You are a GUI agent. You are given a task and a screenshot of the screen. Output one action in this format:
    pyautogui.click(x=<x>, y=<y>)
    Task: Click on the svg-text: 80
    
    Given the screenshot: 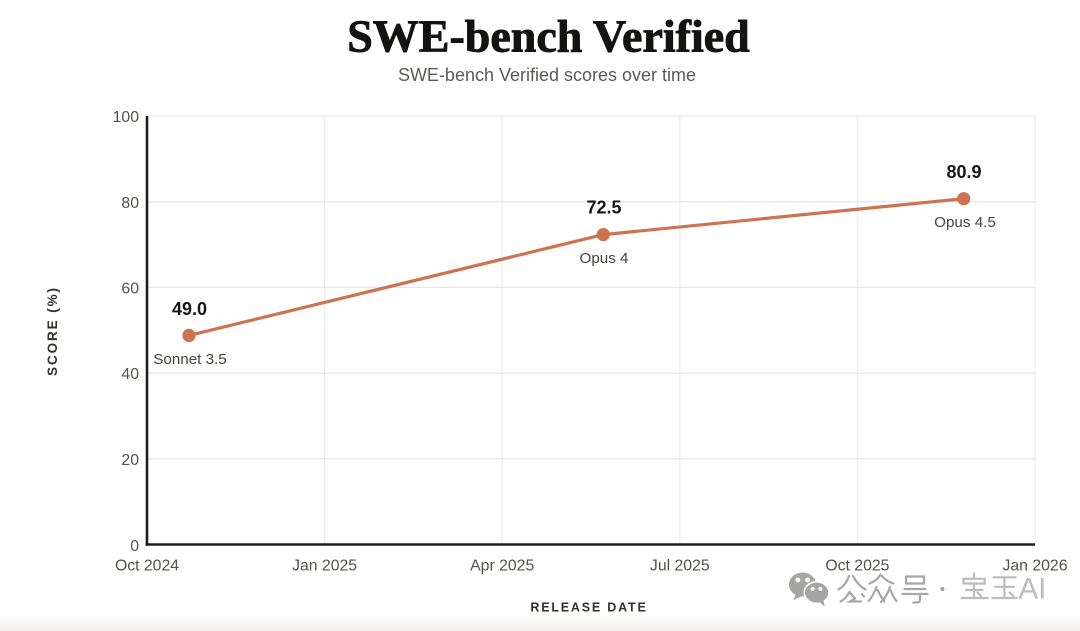 What is the action you would take?
    pyautogui.click(x=130, y=203)
    